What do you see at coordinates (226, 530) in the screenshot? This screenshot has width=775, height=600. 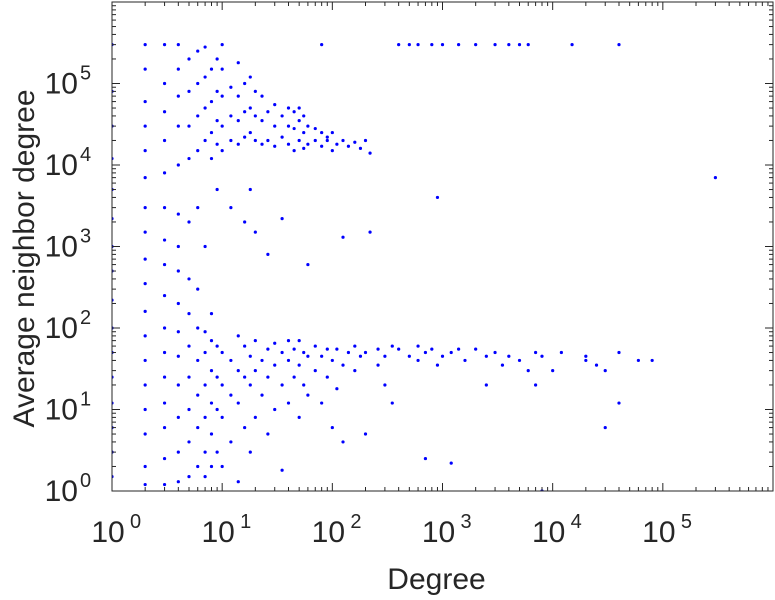 I see `x-tick-label: 10 1` at bounding box center [226, 530].